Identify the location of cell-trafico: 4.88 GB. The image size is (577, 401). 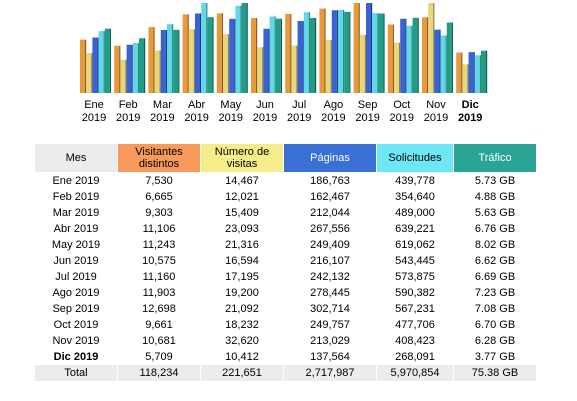
(495, 197).